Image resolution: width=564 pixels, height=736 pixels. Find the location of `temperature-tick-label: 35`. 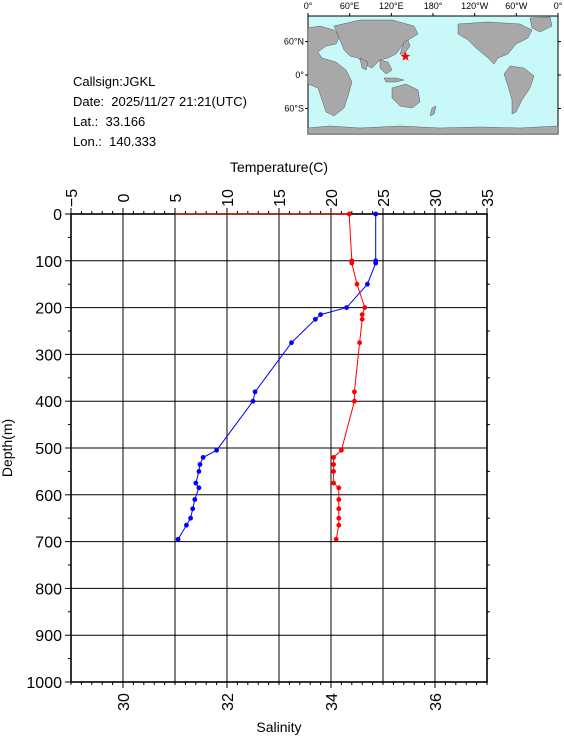

temperature-tick-label: 35 is located at coordinates (488, 198).